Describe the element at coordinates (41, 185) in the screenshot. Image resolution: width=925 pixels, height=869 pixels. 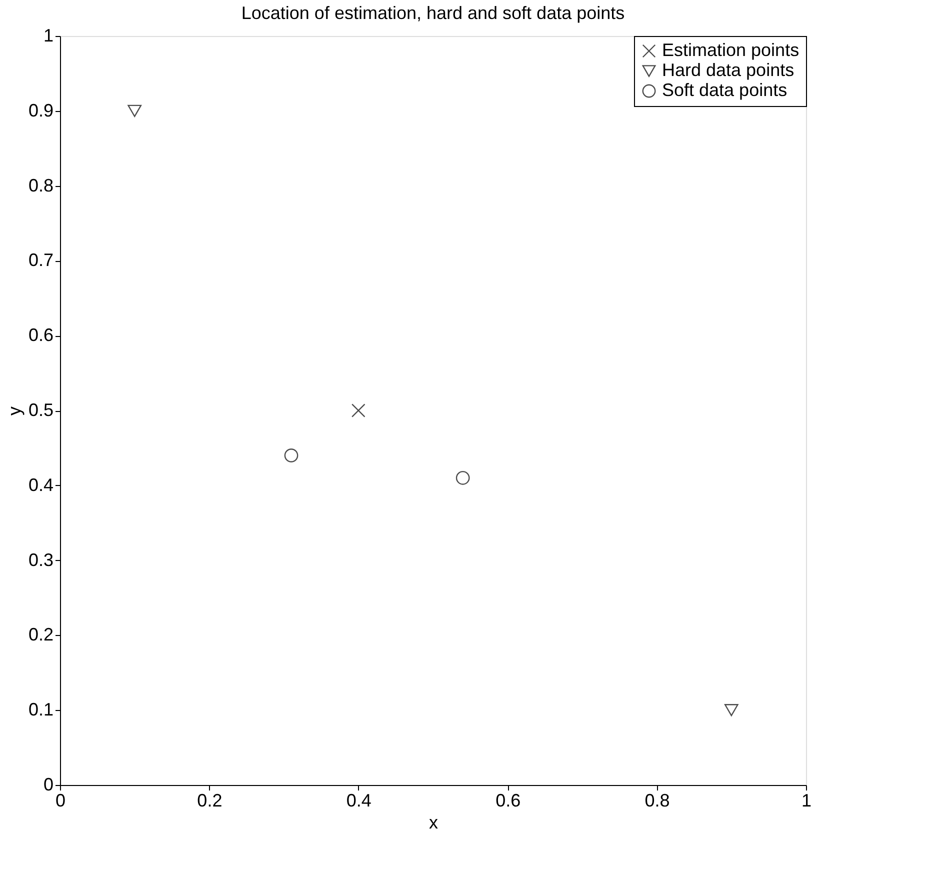
I see `y-tick-label: 0.8` at that location.